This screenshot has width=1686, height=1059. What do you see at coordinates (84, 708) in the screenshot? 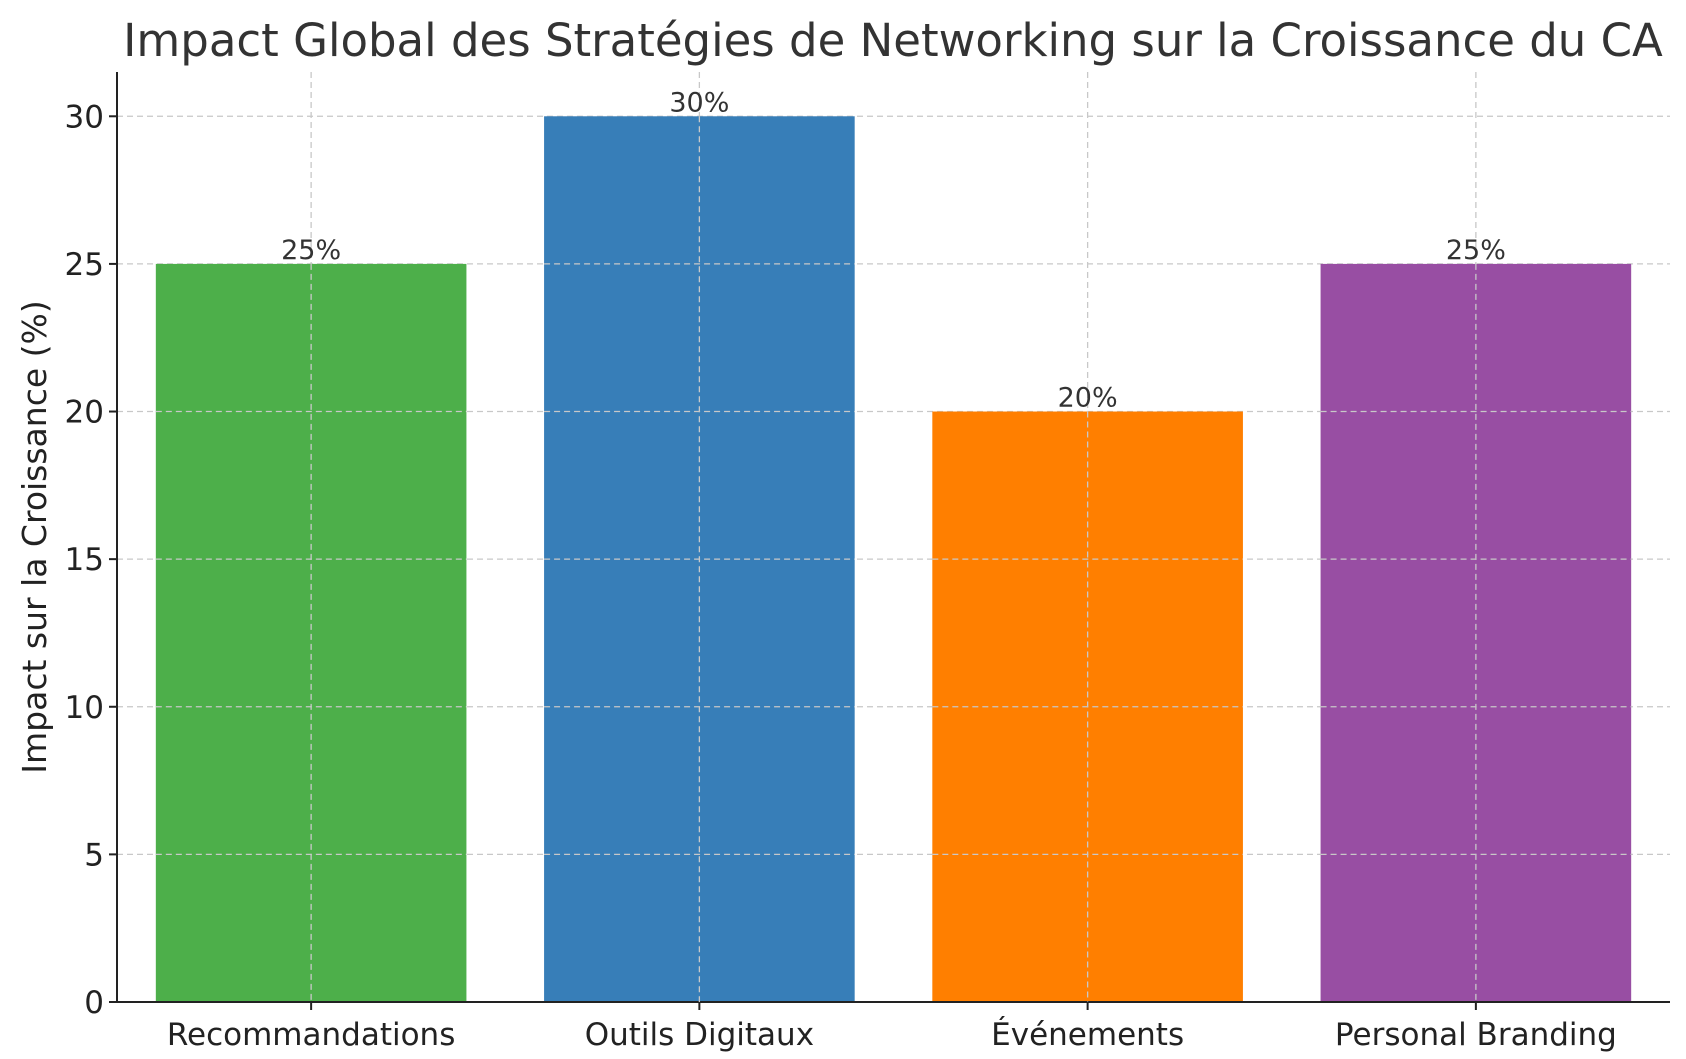
I see `y-tick-label: 10` at bounding box center [84, 708].